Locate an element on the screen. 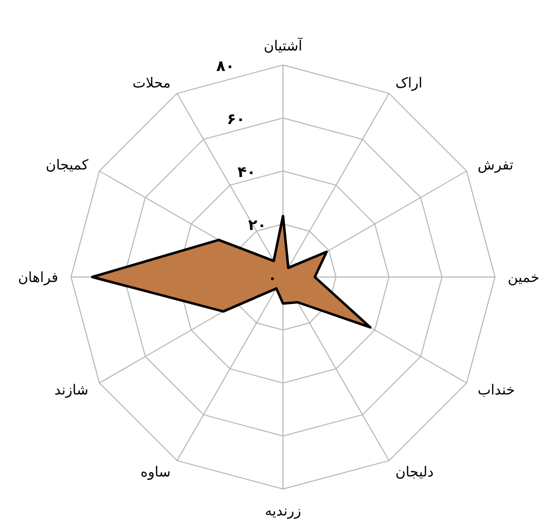  spoke-label: تفرش is located at coordinates (496, 166).